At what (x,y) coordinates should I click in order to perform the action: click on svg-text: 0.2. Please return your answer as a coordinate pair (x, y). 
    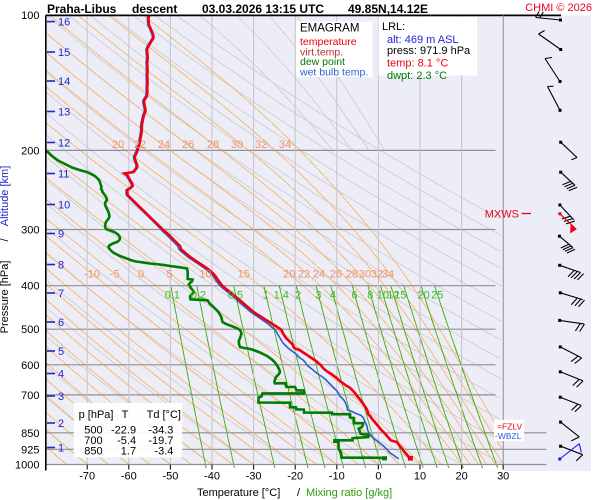
    Looking at the image, I should click on (198, 296).